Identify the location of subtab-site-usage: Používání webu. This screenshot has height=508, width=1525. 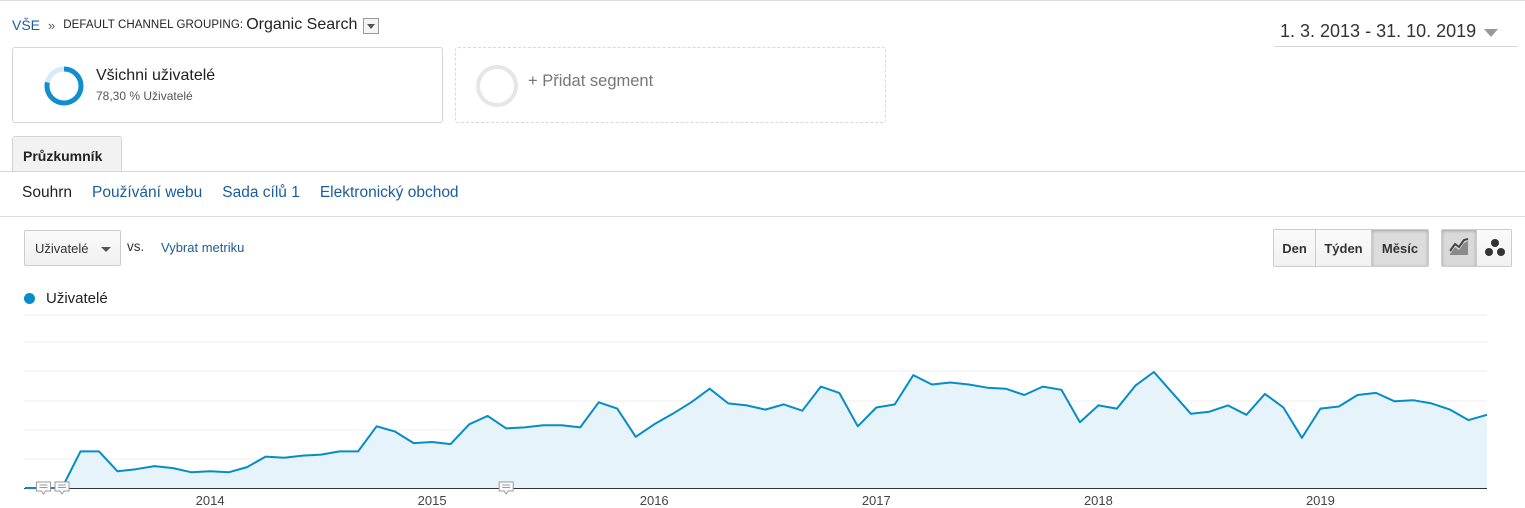
(147, 192).